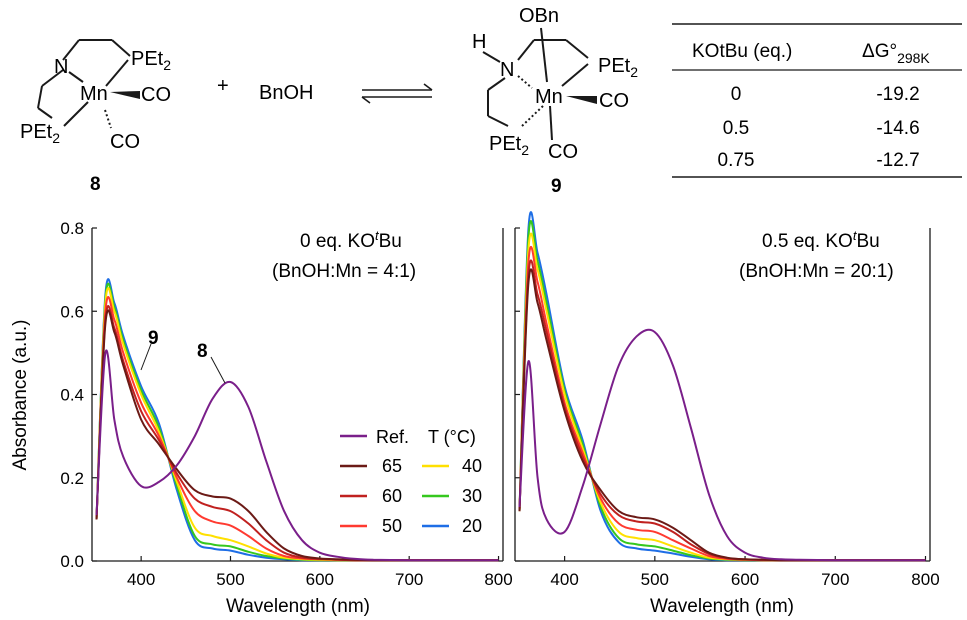 The image size is (967, 620). Describe the element at coordinates (20, 394) in the screenshot. I see `left-y-axis-label: Absorbance (a.u.)` at that location.